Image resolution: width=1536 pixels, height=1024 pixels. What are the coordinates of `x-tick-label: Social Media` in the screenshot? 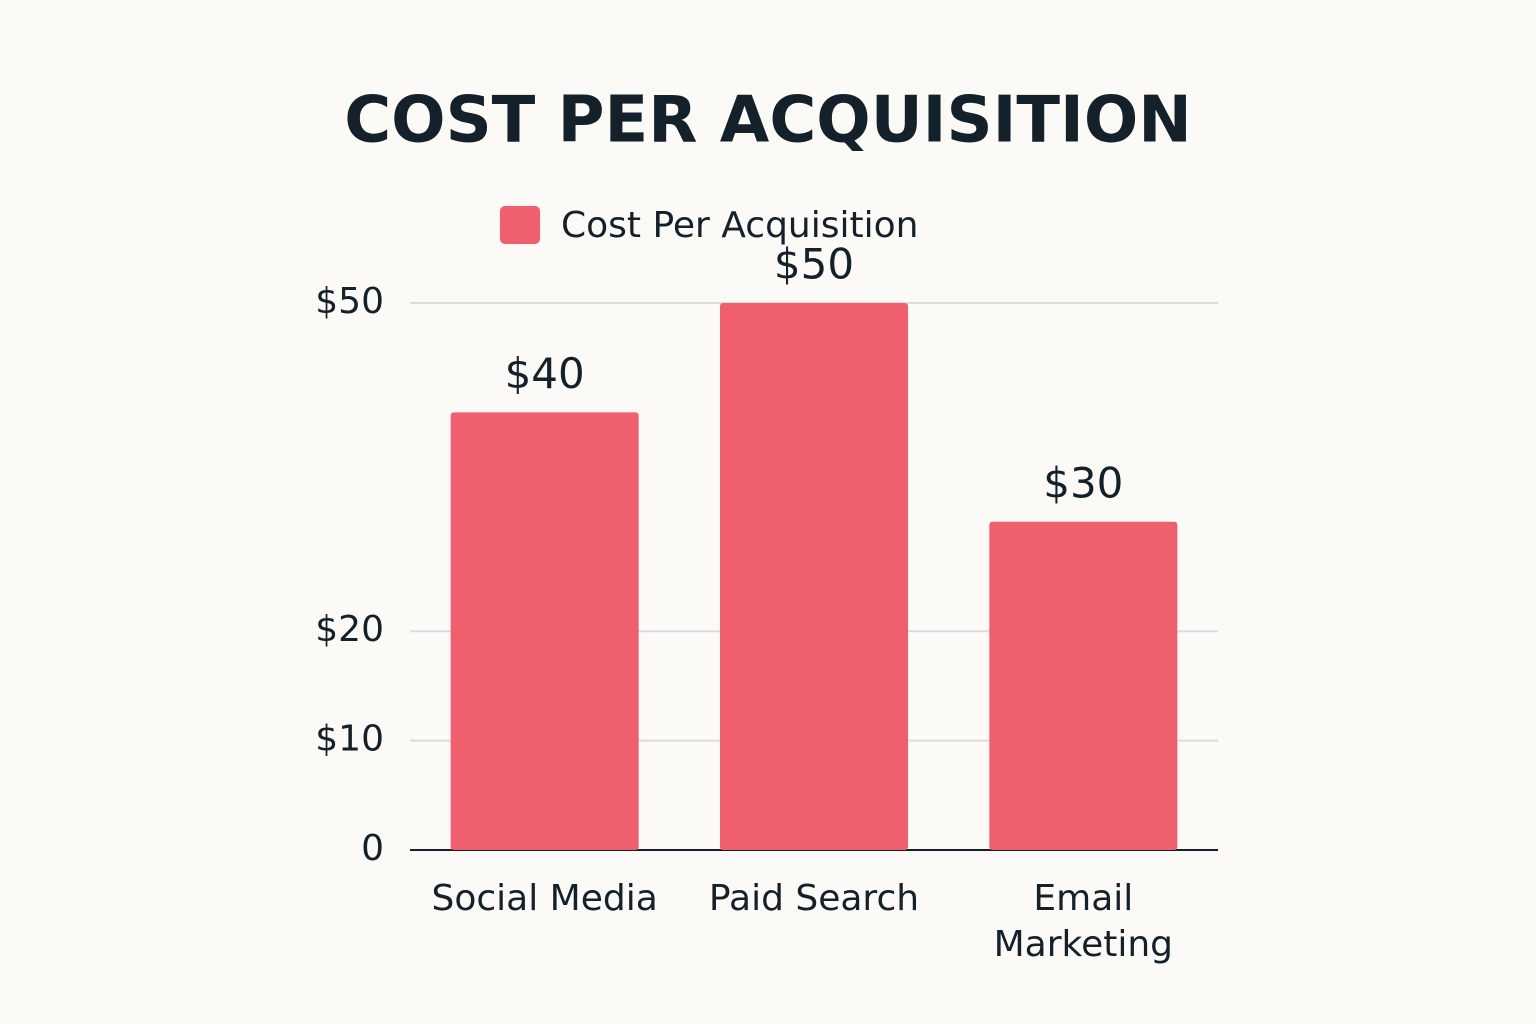 It's located at (544, 898).